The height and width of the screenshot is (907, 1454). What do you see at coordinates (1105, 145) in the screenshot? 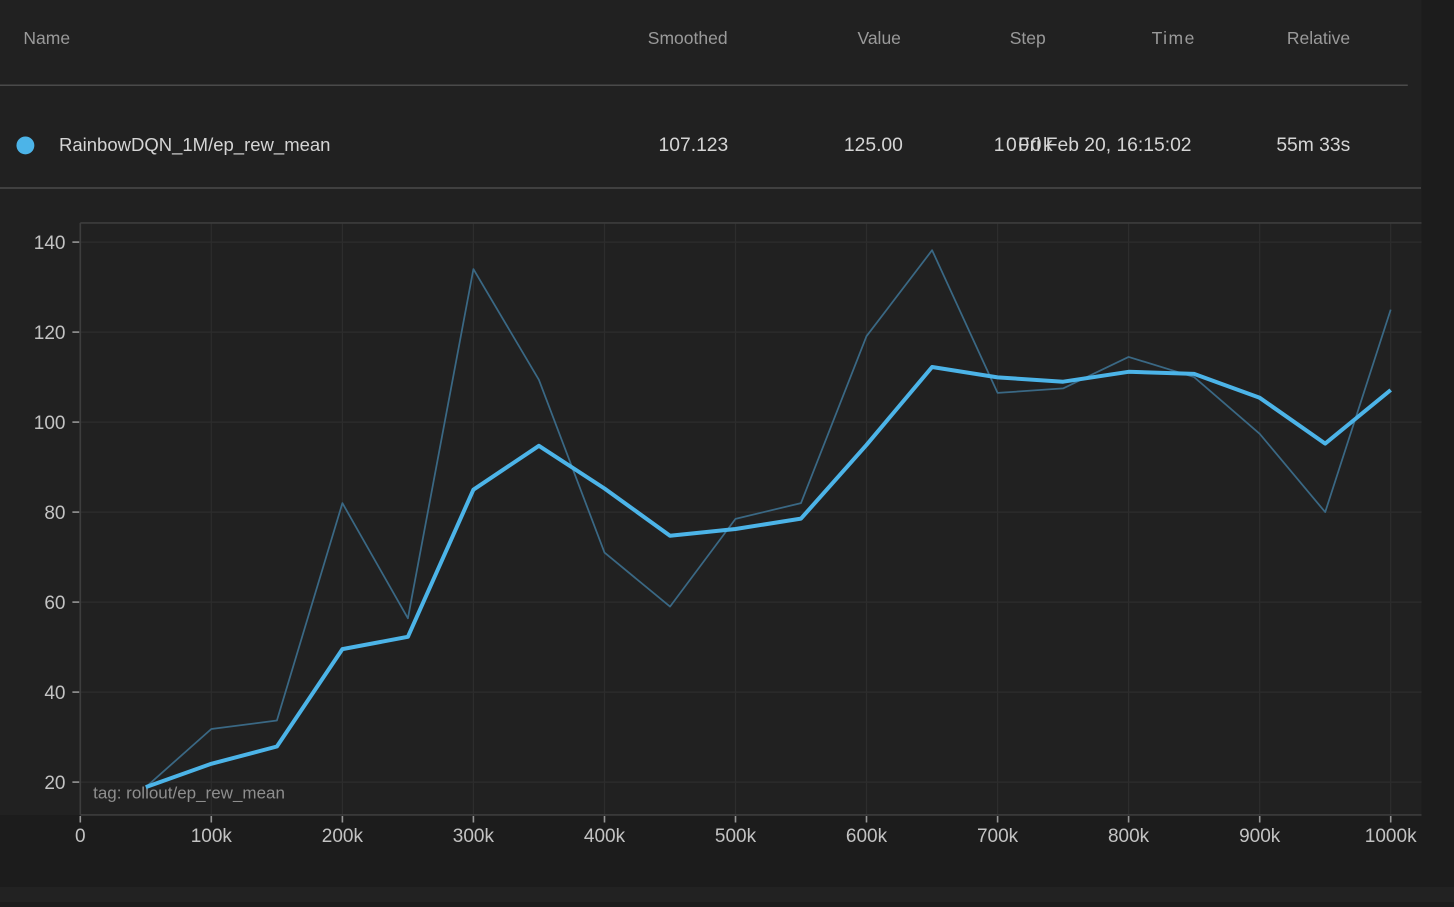
I see `svg-text: Fri Feb 20, 16:15:02` at bounding box center [1105, 145].